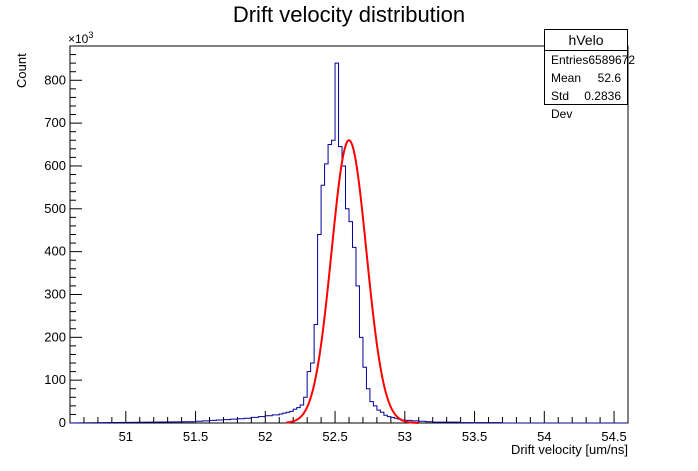  I want to click on stats-row-entries: Entries 6589672, so click(590, 60).